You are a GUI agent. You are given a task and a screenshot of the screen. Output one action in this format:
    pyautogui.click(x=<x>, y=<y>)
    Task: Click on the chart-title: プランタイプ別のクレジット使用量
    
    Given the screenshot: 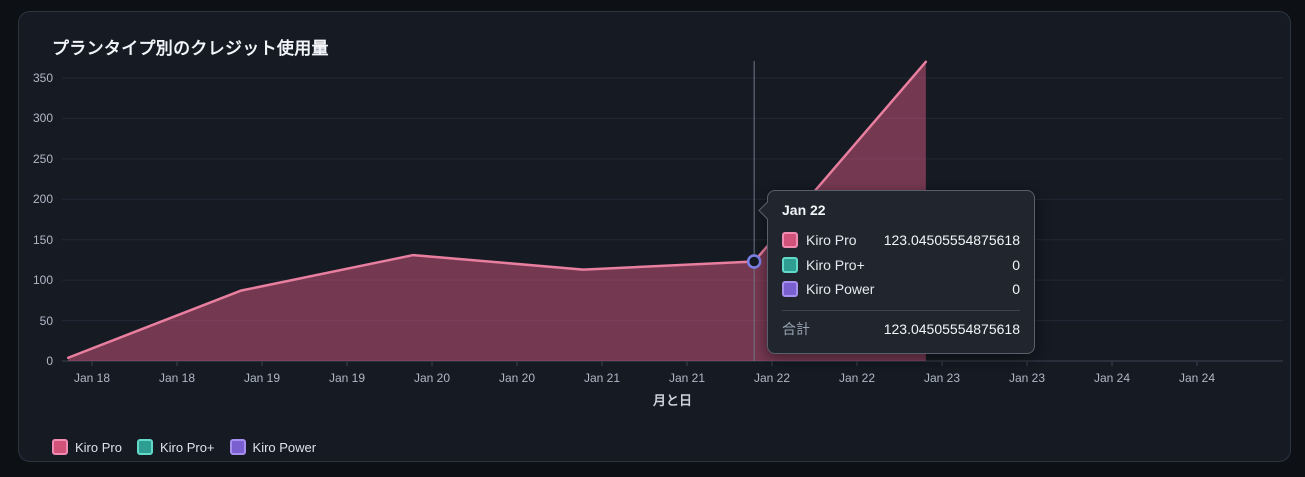 What is the action you would take?
    pyautogui.click(x=190, y=48)
    